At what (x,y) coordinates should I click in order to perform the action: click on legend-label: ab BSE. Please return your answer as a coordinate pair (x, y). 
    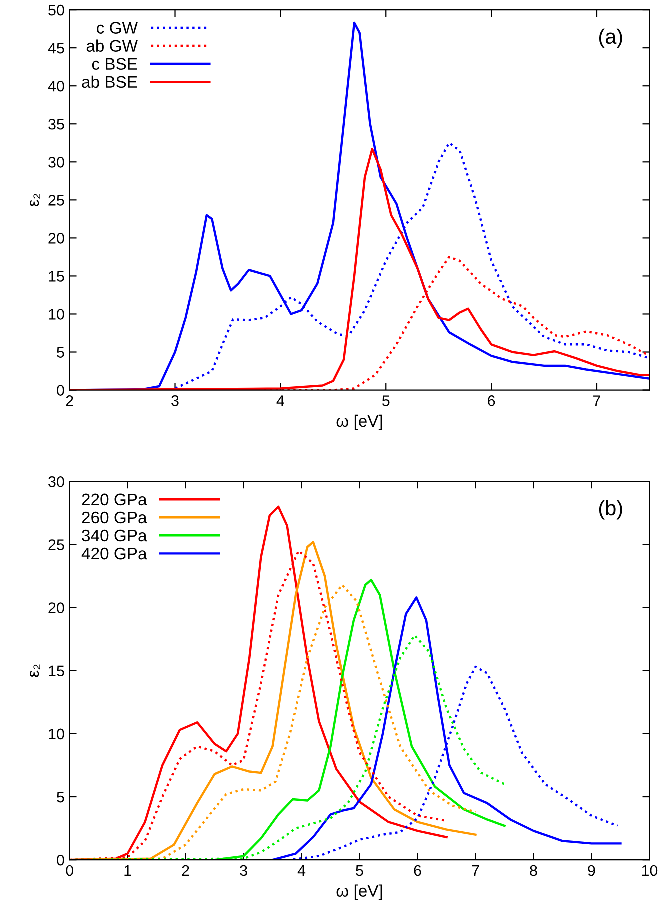
    Looking at the image, I should click on (110, 82).